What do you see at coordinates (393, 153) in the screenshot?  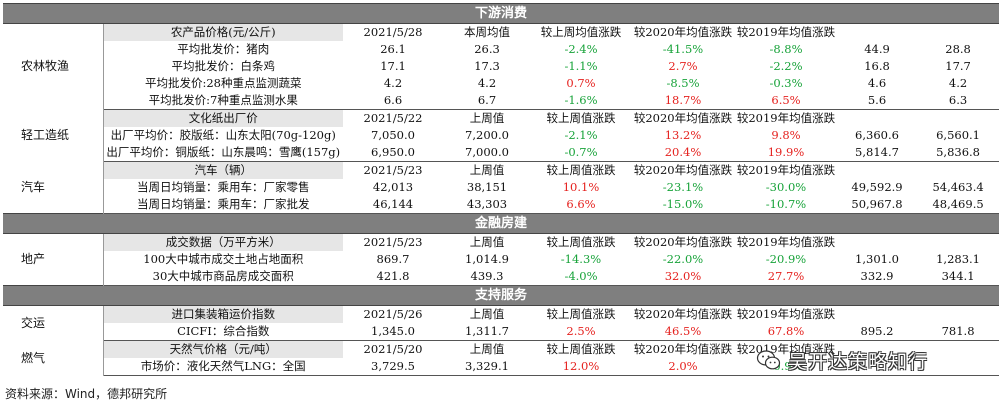 I see `current-value: 6,950.0` at bounding box center [393, 153].